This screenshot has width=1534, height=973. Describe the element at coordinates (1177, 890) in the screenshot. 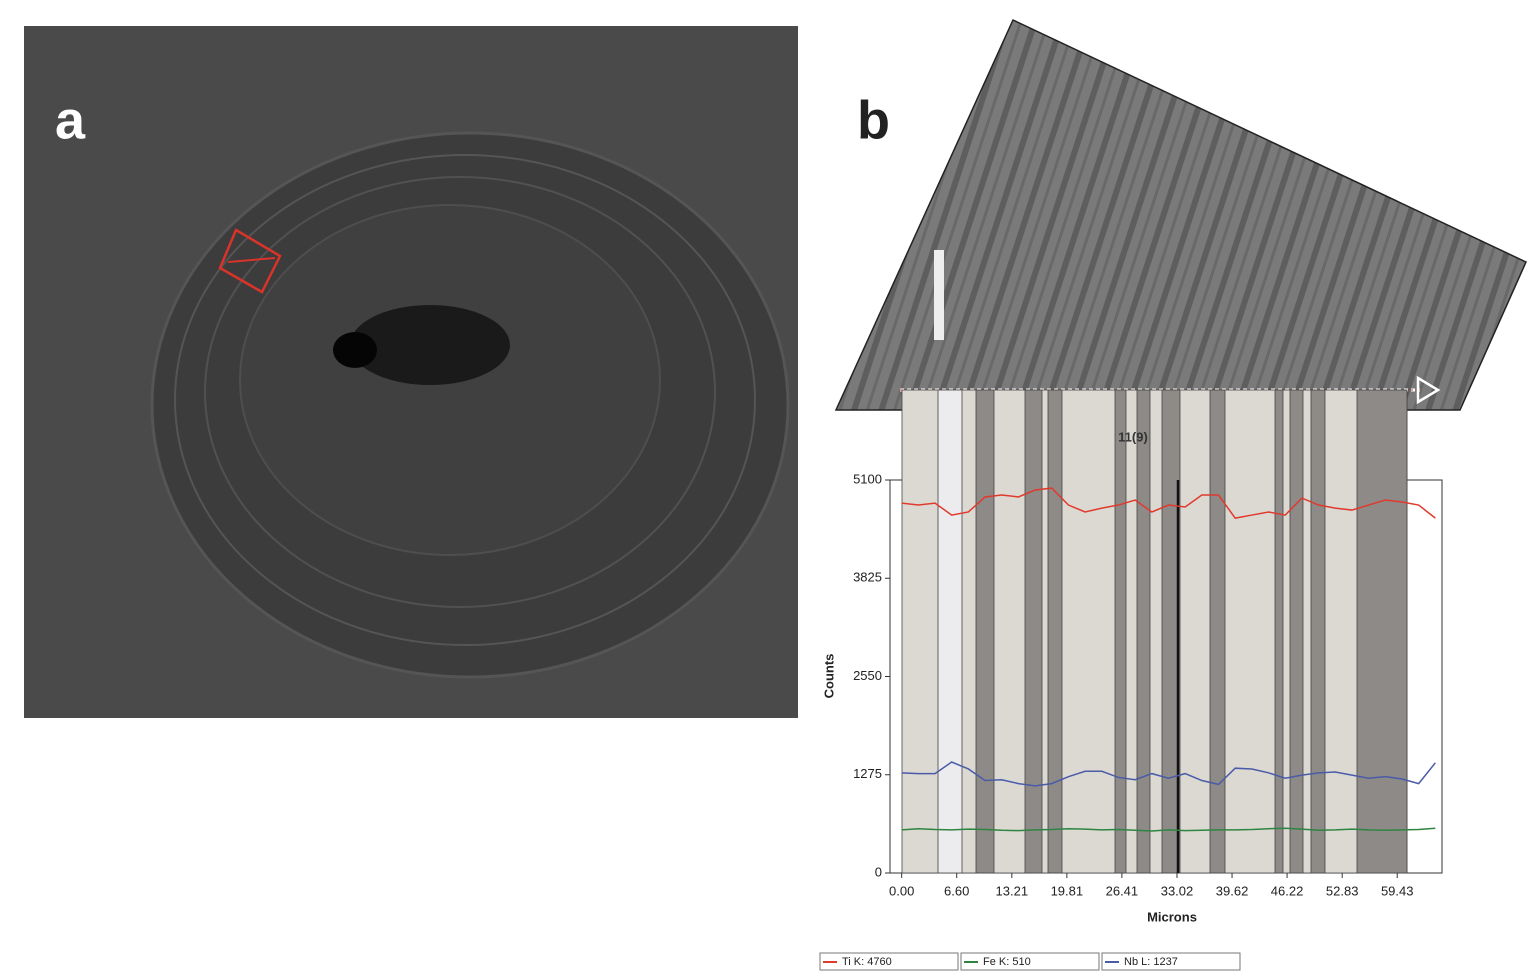

I see `x-tick-label: 33.02` at that location.